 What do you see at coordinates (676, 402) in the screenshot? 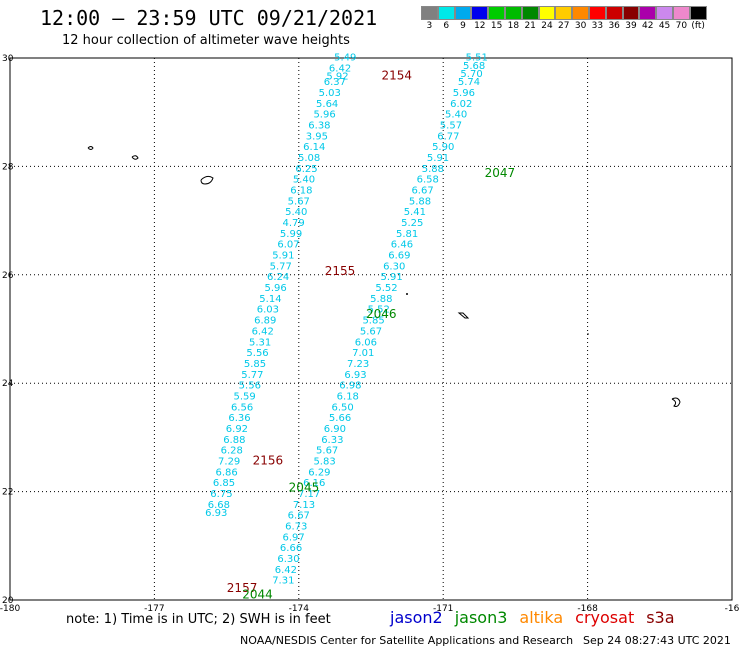
I see `island-outline` at bounding box center [676, 402].